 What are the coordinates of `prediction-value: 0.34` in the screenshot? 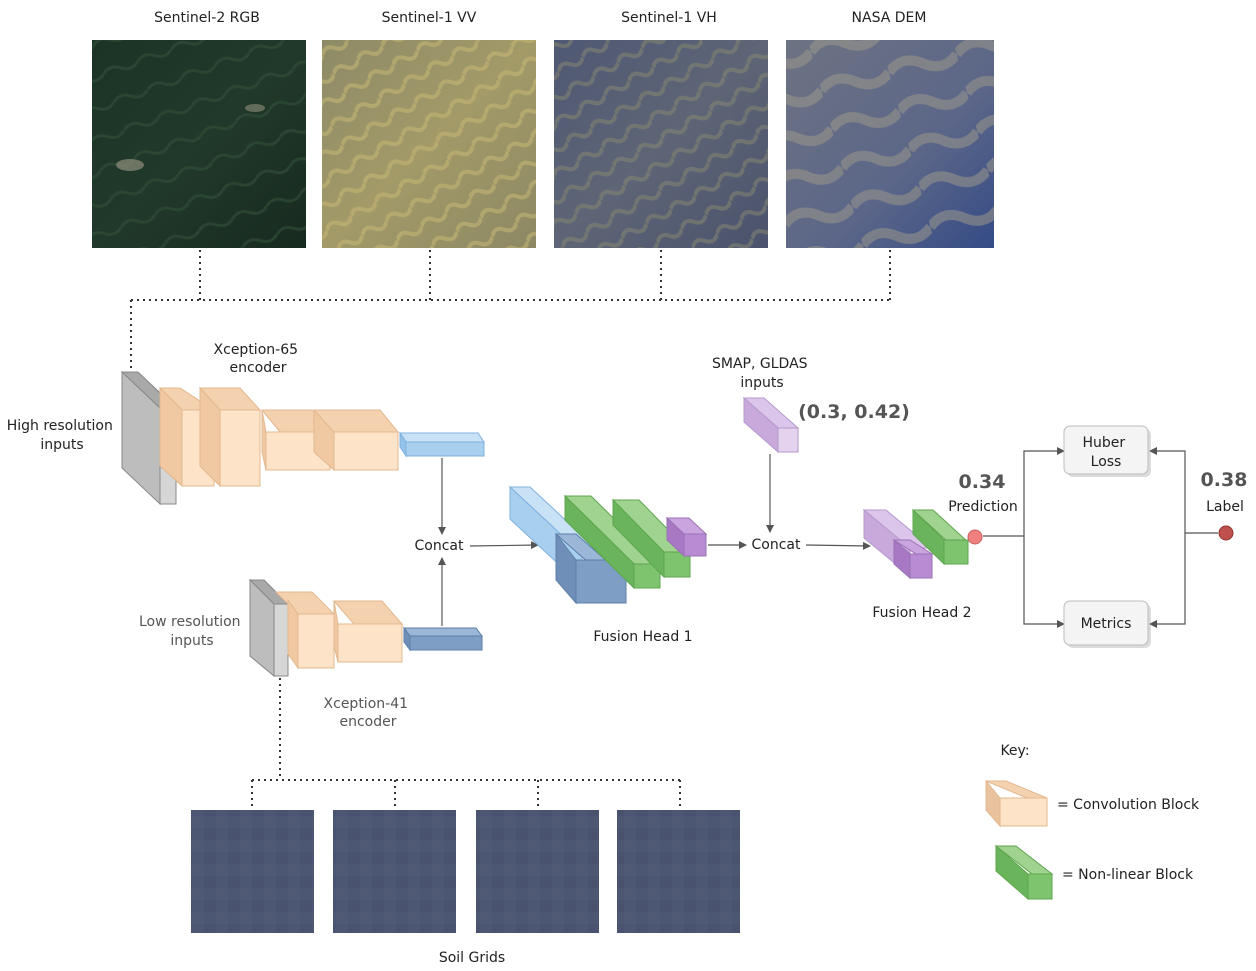 It's located at (982, 482).